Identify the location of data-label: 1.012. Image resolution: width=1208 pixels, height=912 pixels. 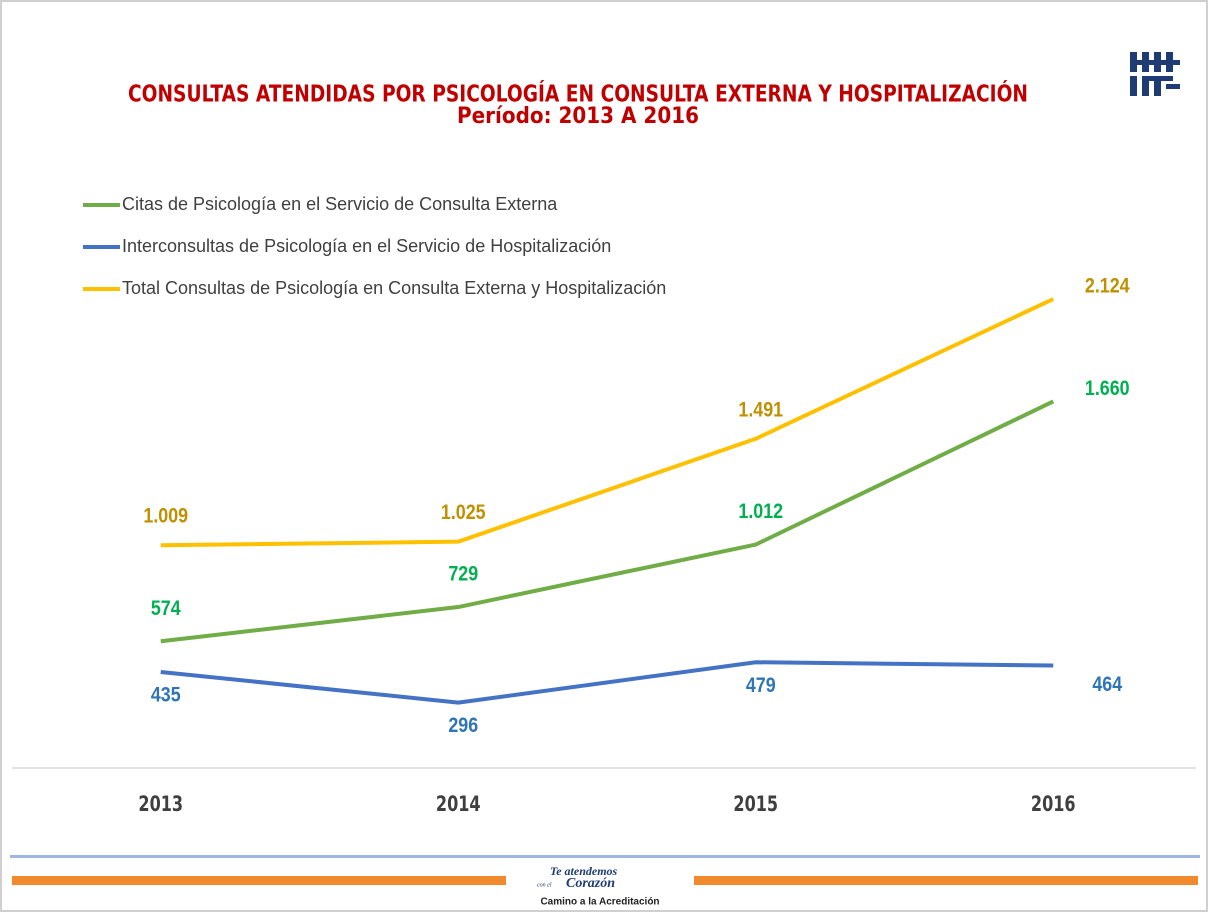
(760, 512).